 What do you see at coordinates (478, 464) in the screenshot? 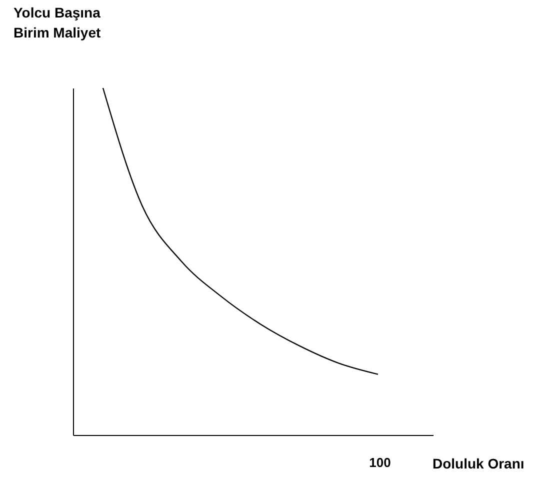
I see `x-axis-title: Doluluk Oranı` at bounding box center [478, 464].